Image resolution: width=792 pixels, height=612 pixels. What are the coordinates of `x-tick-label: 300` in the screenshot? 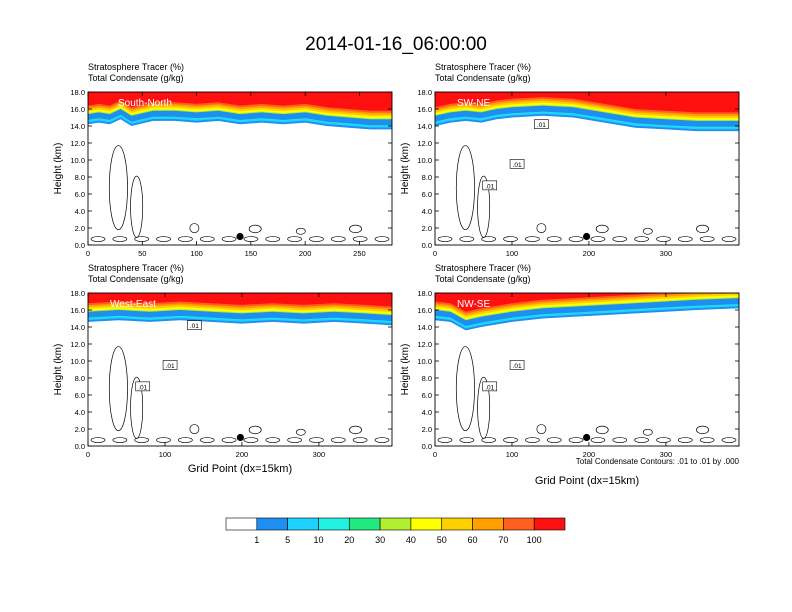 It's located at (666, 454).